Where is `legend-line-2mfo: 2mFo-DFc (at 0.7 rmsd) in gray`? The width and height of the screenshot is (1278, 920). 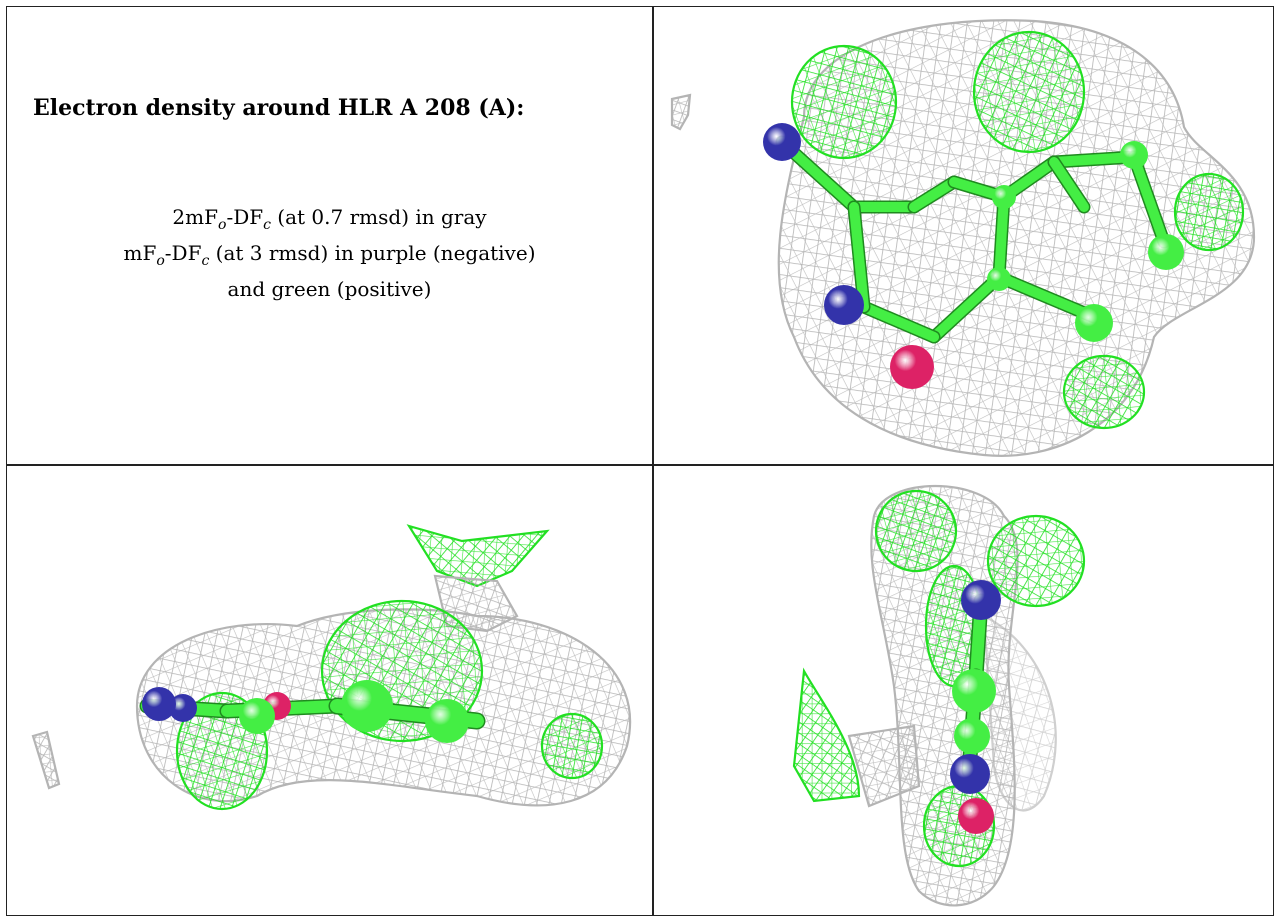 legend-line-2mfo: 2mFo-DFc (at 0.7 rmsd) in gray is located at coordinates (329, 221).